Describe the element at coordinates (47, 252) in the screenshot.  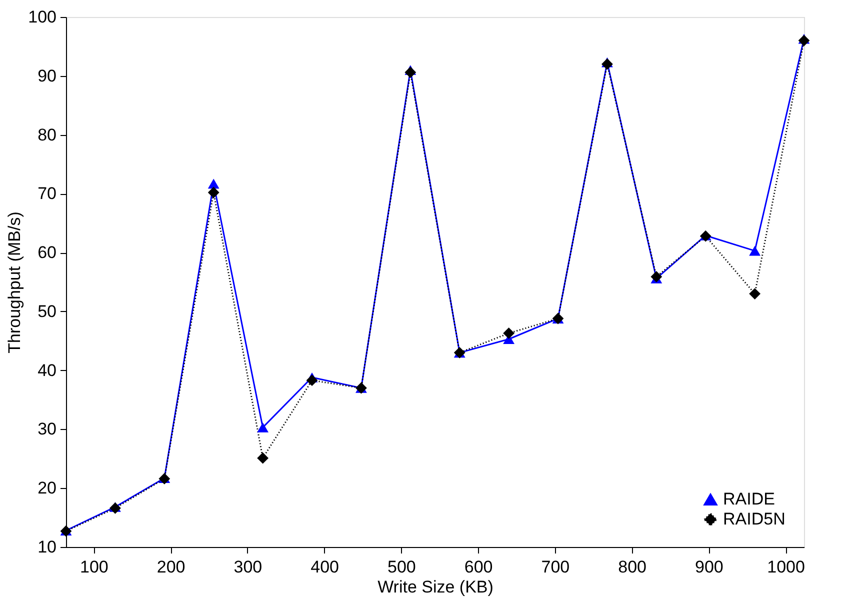
I see `y-tick-label: 60` at that location.